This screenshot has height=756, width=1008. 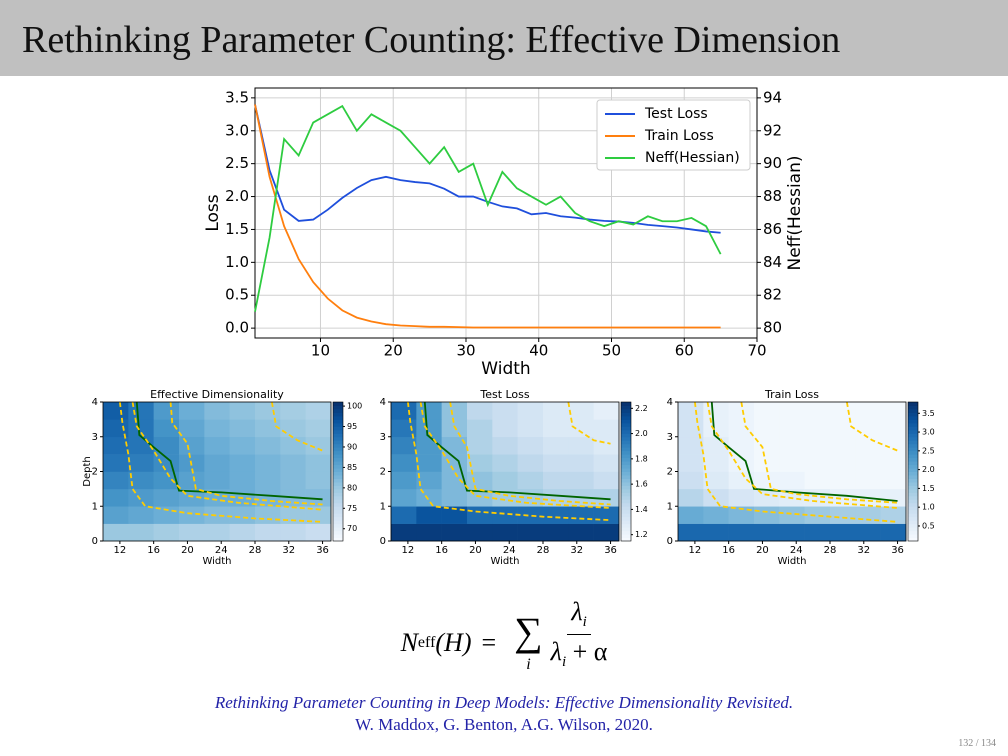 What do you see at coordinates (504, 394) in the screenshot?
I see `chart-title: Test Loss` at bounding box center [504, 394].